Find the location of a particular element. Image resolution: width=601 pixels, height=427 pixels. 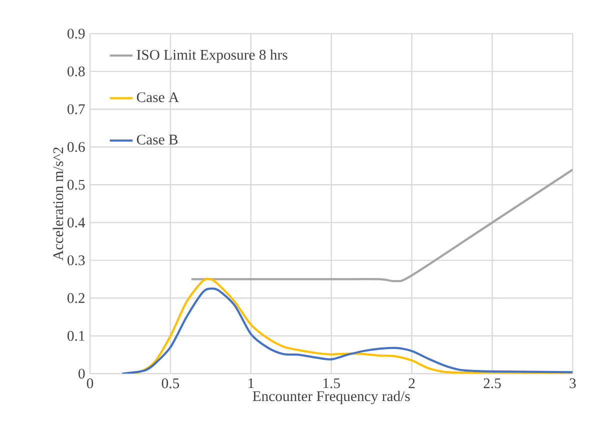

x-tick-label: 1 is located at coordinates (251, 383).